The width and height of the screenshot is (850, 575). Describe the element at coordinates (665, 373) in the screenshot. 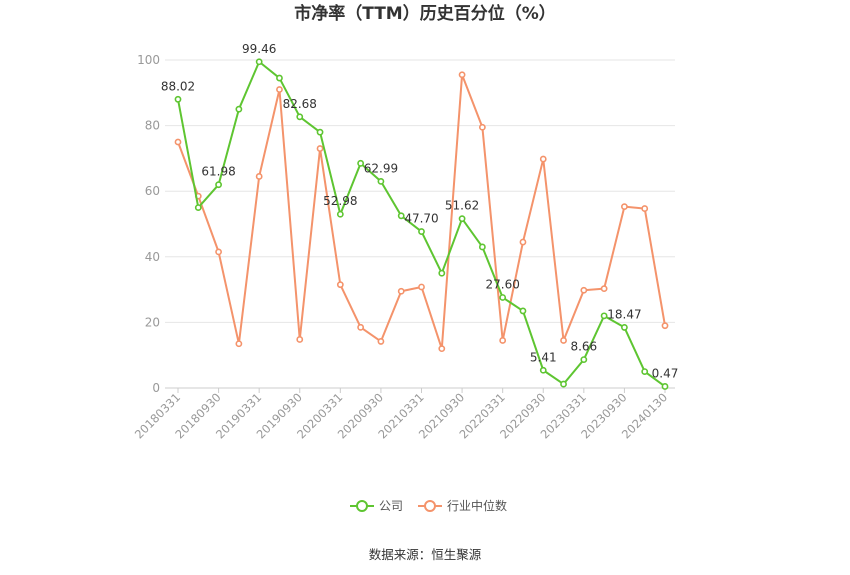

I see `data-label: 0.47` at that location.